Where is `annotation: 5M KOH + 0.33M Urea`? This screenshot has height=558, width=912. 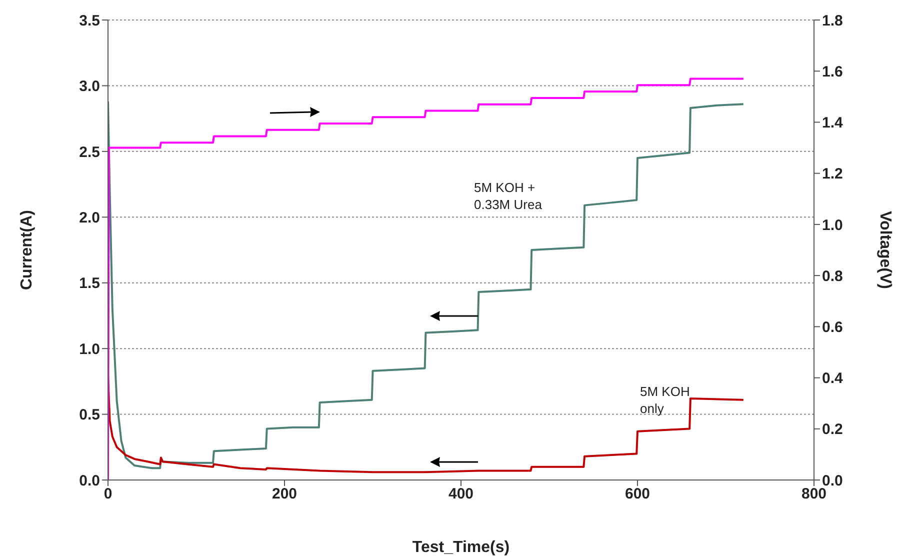 annotation: 5M KOH + 0.33M Urea is located at coordinates (508, 196).